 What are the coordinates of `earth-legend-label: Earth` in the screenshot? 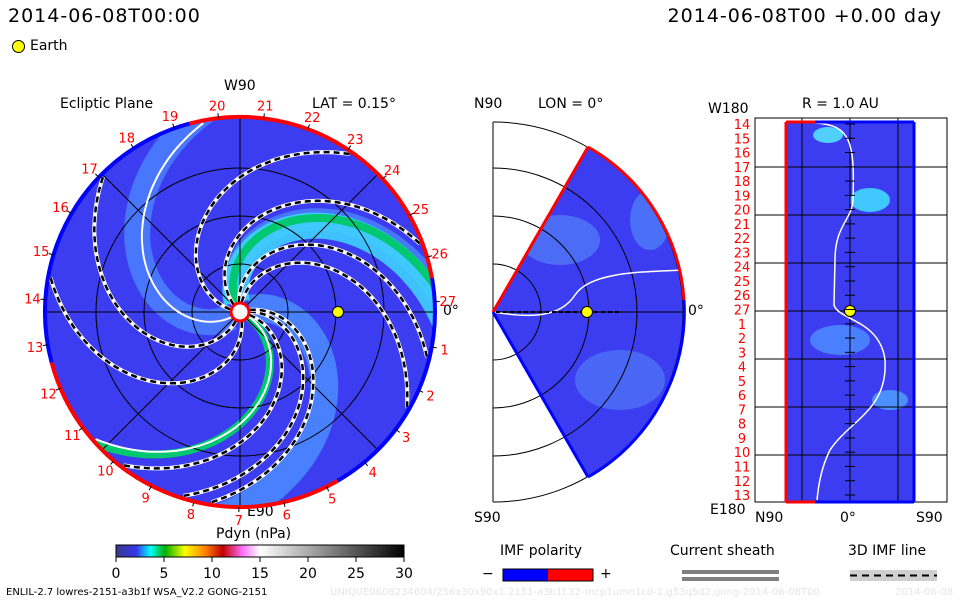 It's located at (49, 46).